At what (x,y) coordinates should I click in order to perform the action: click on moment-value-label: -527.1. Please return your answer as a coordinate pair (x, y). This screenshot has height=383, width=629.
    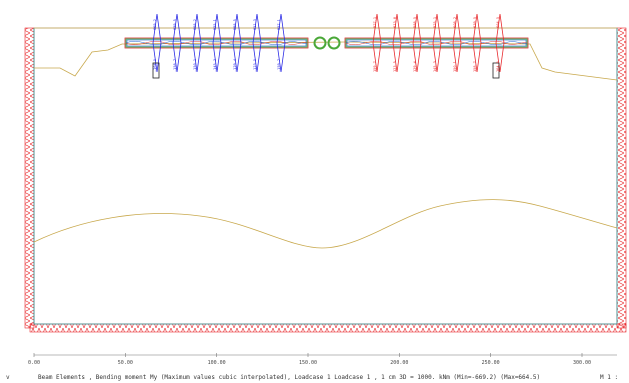
    Looking at the image, I should click on (375, 23).